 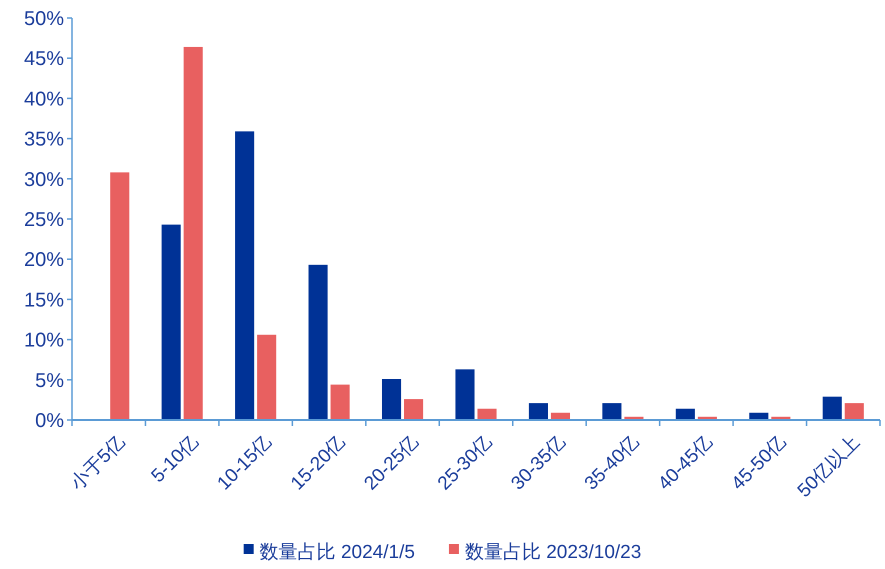 What do you see at coordinates (44, 220) in the screenshot?
I see `y-tick-label: 25%` at bounding box center [44, 220].